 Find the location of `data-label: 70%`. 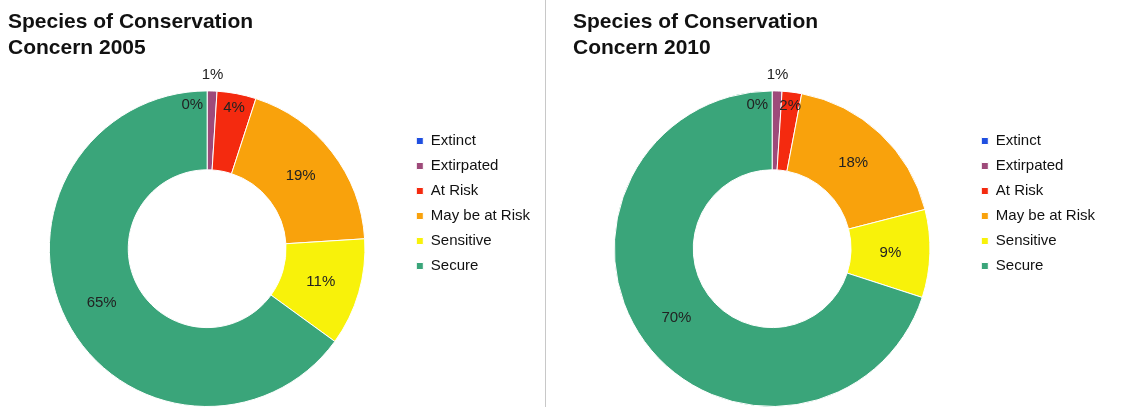

data-label: 70% is located at coordinates (676, 317).